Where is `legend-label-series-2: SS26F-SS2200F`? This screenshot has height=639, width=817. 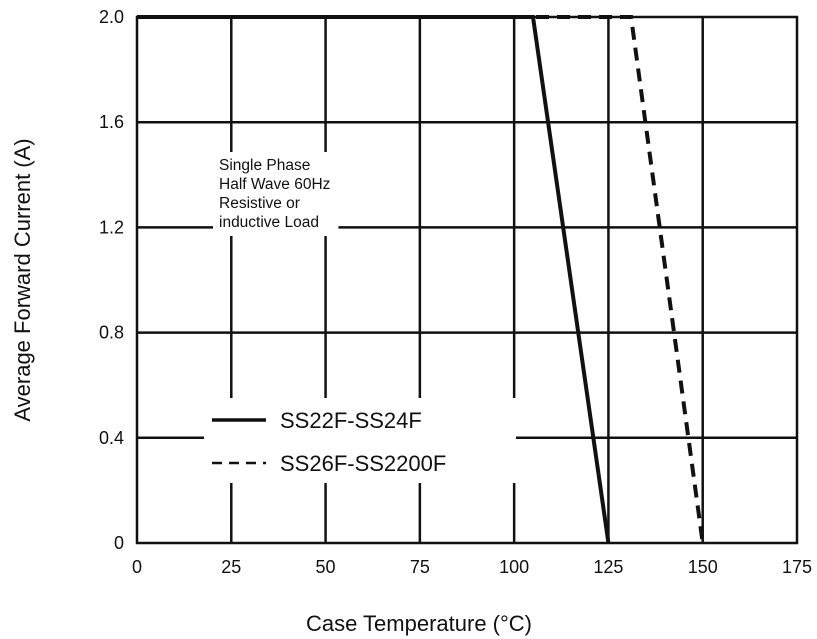 legend-label-series-2: SS26F-SS2200F is located at coordinates (363, 463).